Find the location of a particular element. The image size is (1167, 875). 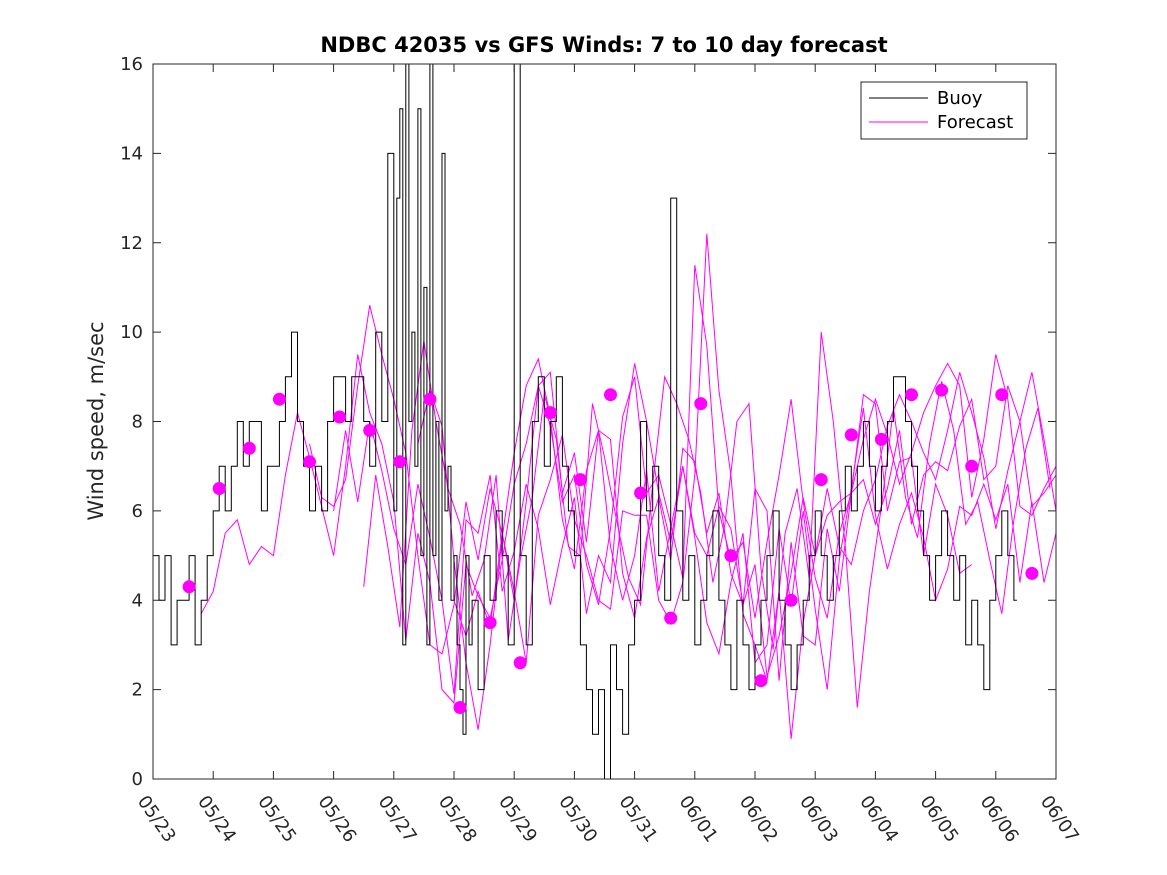

x-tick-label: 06/03 is located at coordinates (818, 819).